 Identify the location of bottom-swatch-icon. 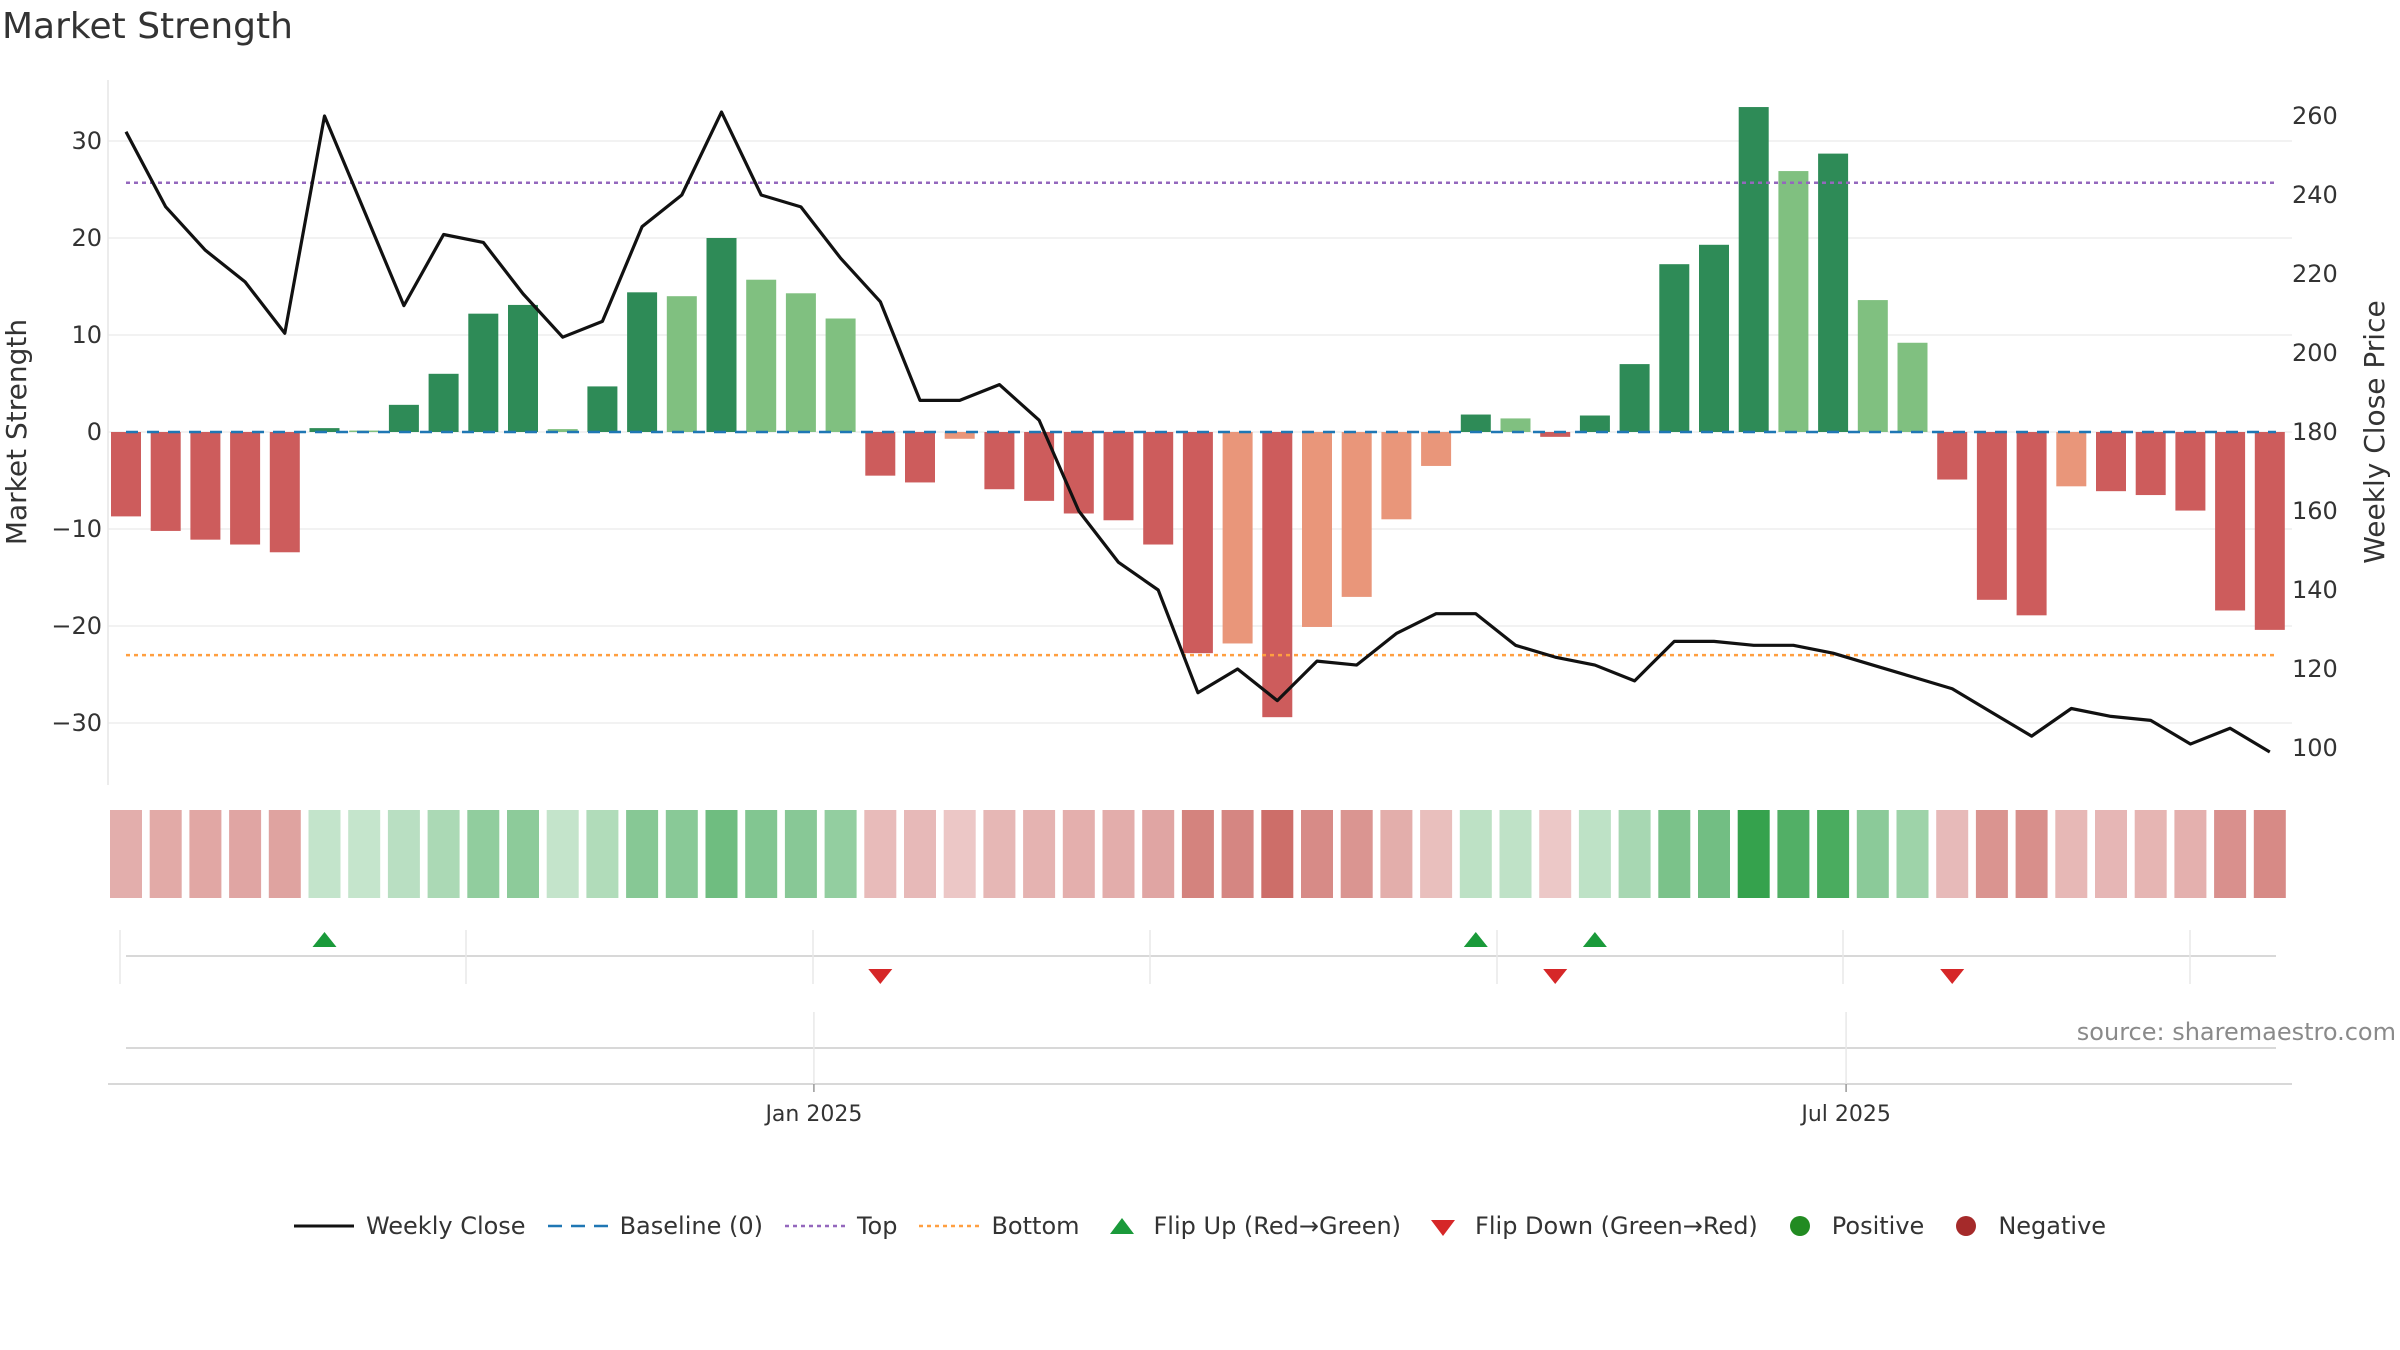
(949, 1226).